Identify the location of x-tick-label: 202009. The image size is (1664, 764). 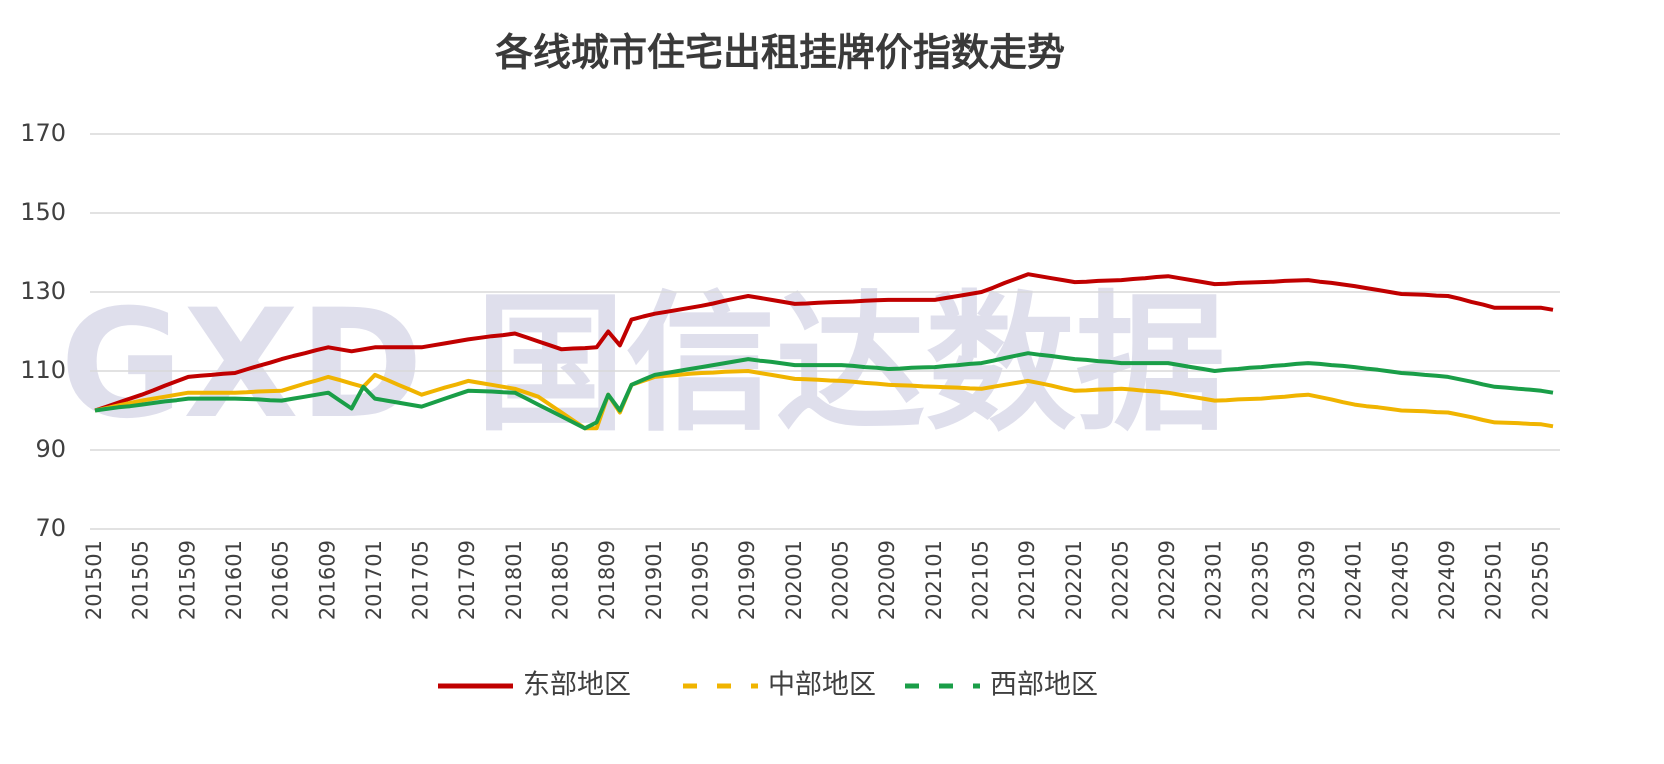
(887, 580).